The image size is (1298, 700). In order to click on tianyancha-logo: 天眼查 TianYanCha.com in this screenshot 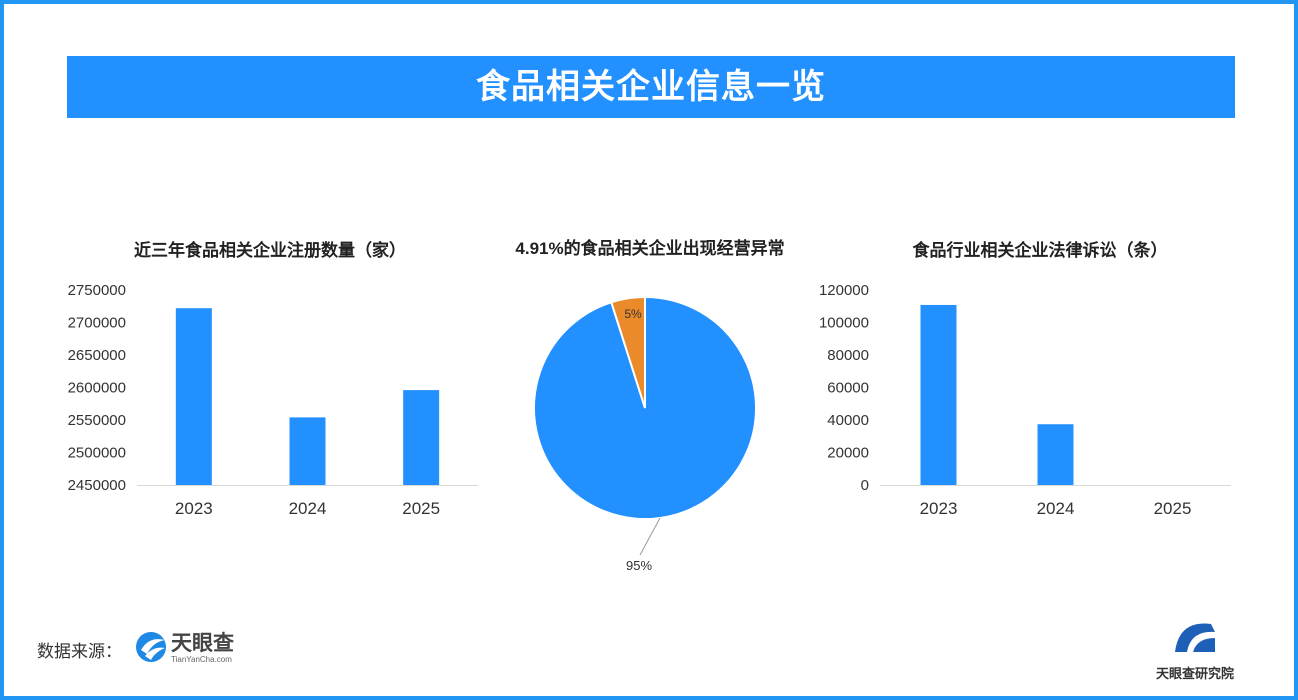, I will do `click(195, 650)`.